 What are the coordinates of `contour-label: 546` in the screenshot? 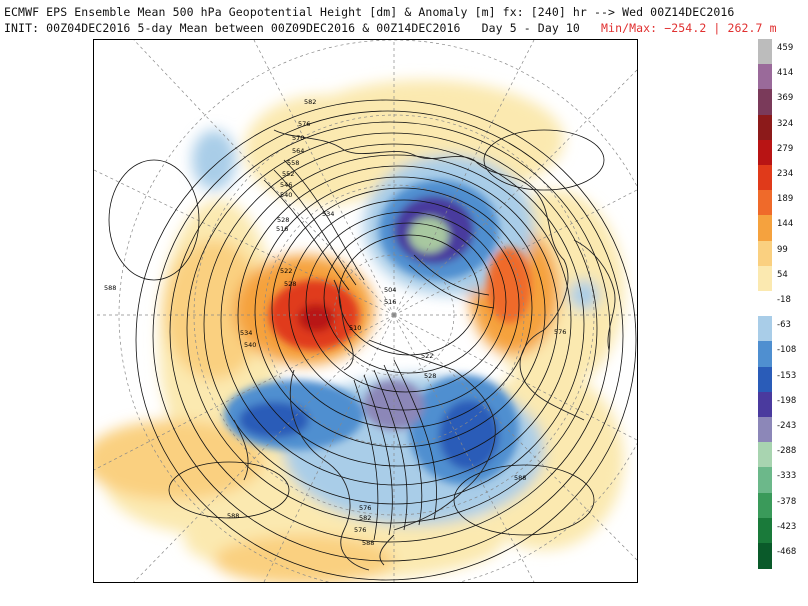 It's located at (286, 185).